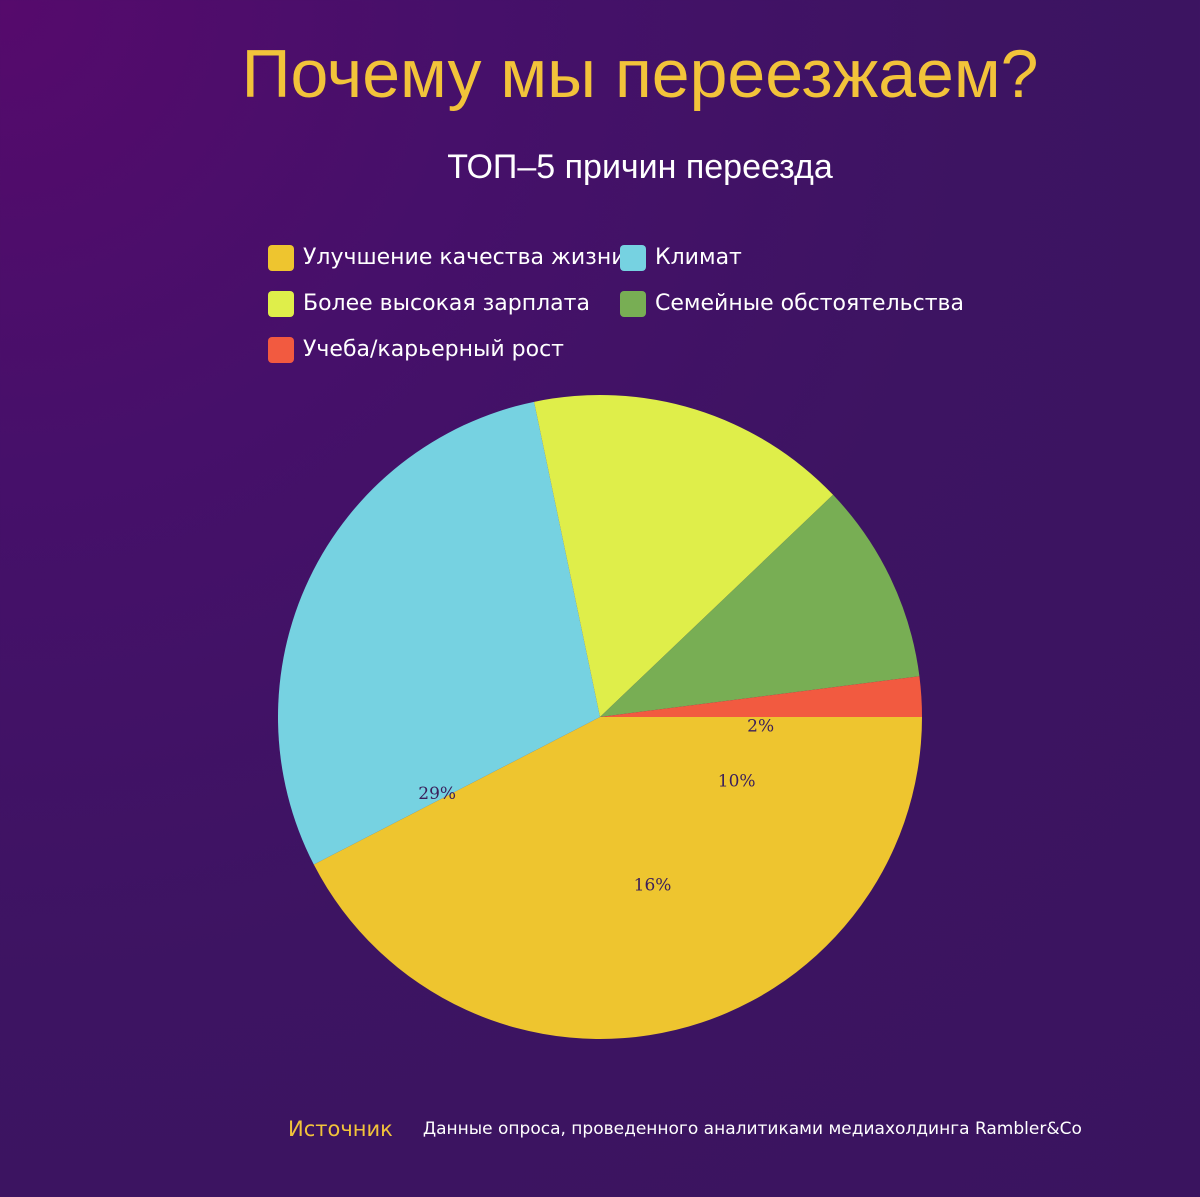  What do you see at coordinates (464, 257) in the screenshot?
I see `legend-label-quality-of-life: Улучшение качества жизни` at bounding box center [464, 257].